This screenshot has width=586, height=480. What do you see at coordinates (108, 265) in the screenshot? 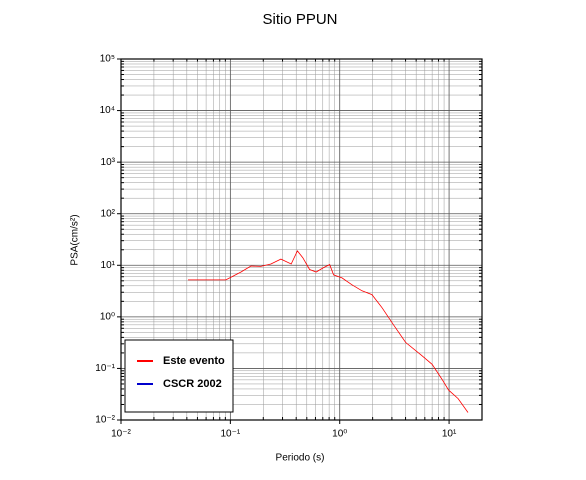
I see `y-tick-label: 10¹` at bounding box center [108, 265].